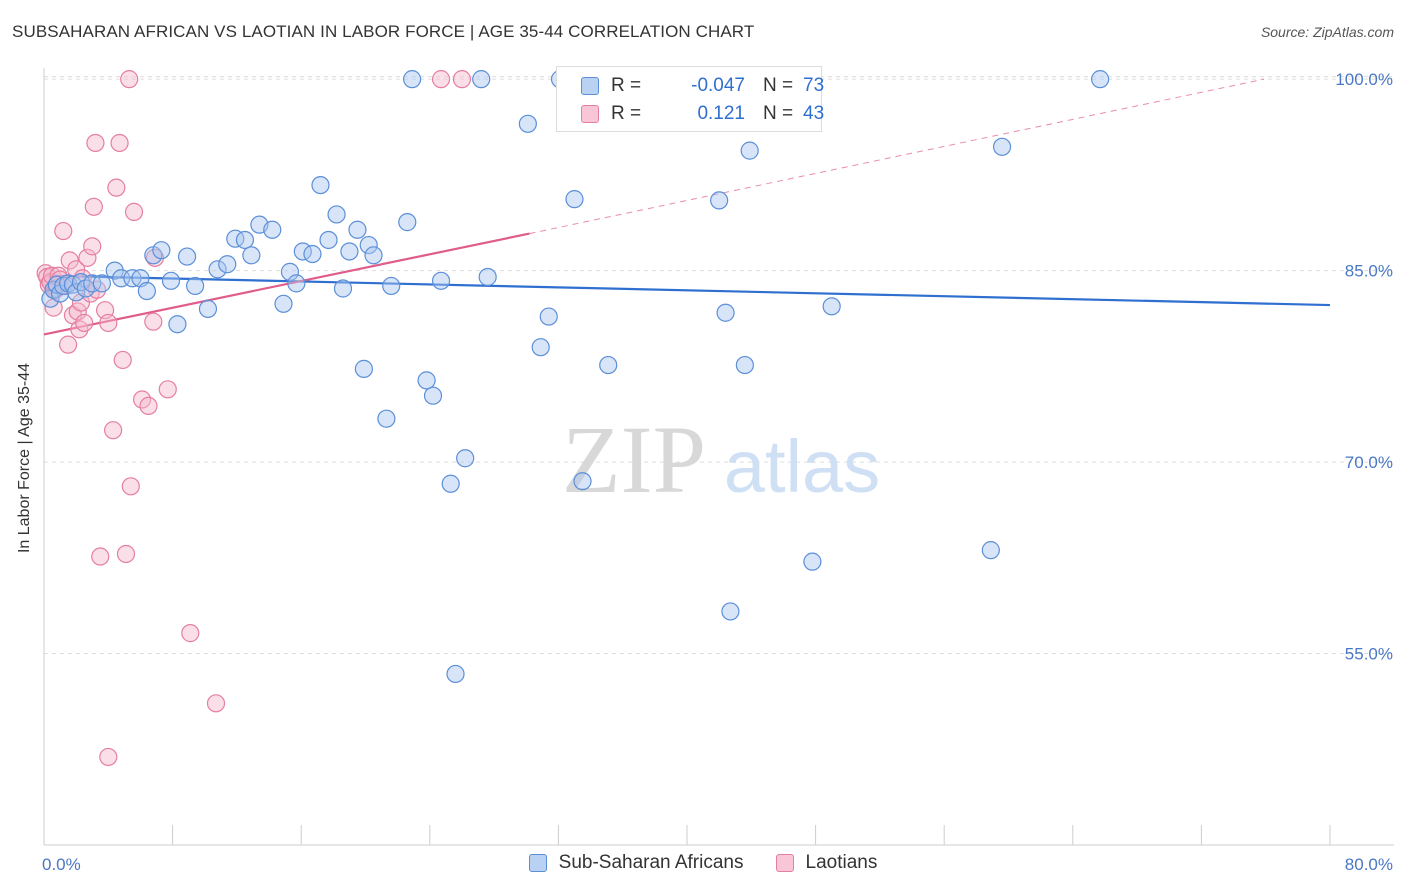 The image size is (1406, 892). What do you see at coordinates (1369, 271) in the screenshot?
I see `y-tick-label: 85.0%` at bounding box center [1369, 271].